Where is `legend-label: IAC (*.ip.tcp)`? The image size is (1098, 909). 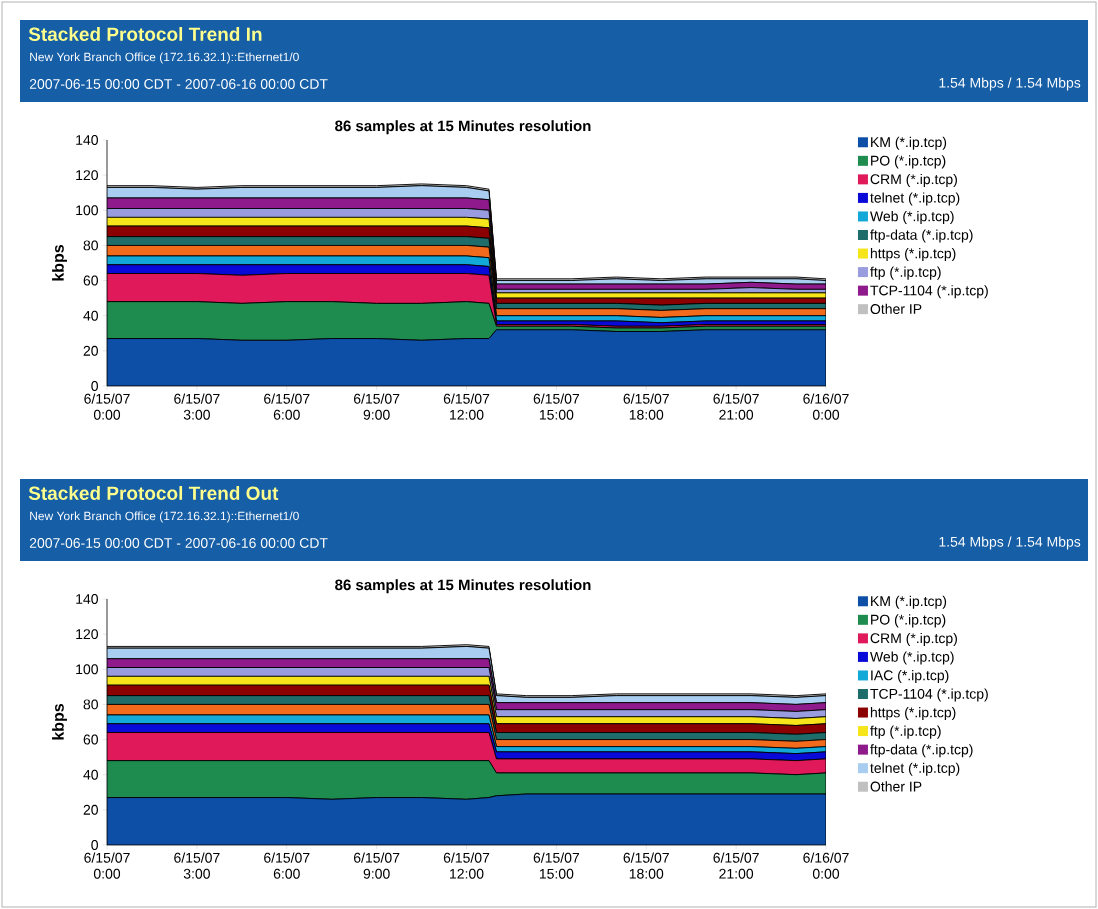 legend-label: IAC (*.ip.tcp) is located at coordinates (910, 676).